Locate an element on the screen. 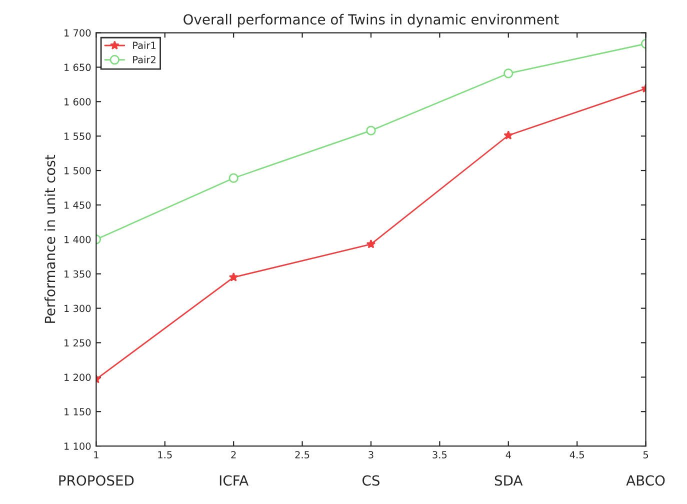 This screenshot has height=504, width=687. y-tick-label: 1 150 is located at coordinates (77, 412).